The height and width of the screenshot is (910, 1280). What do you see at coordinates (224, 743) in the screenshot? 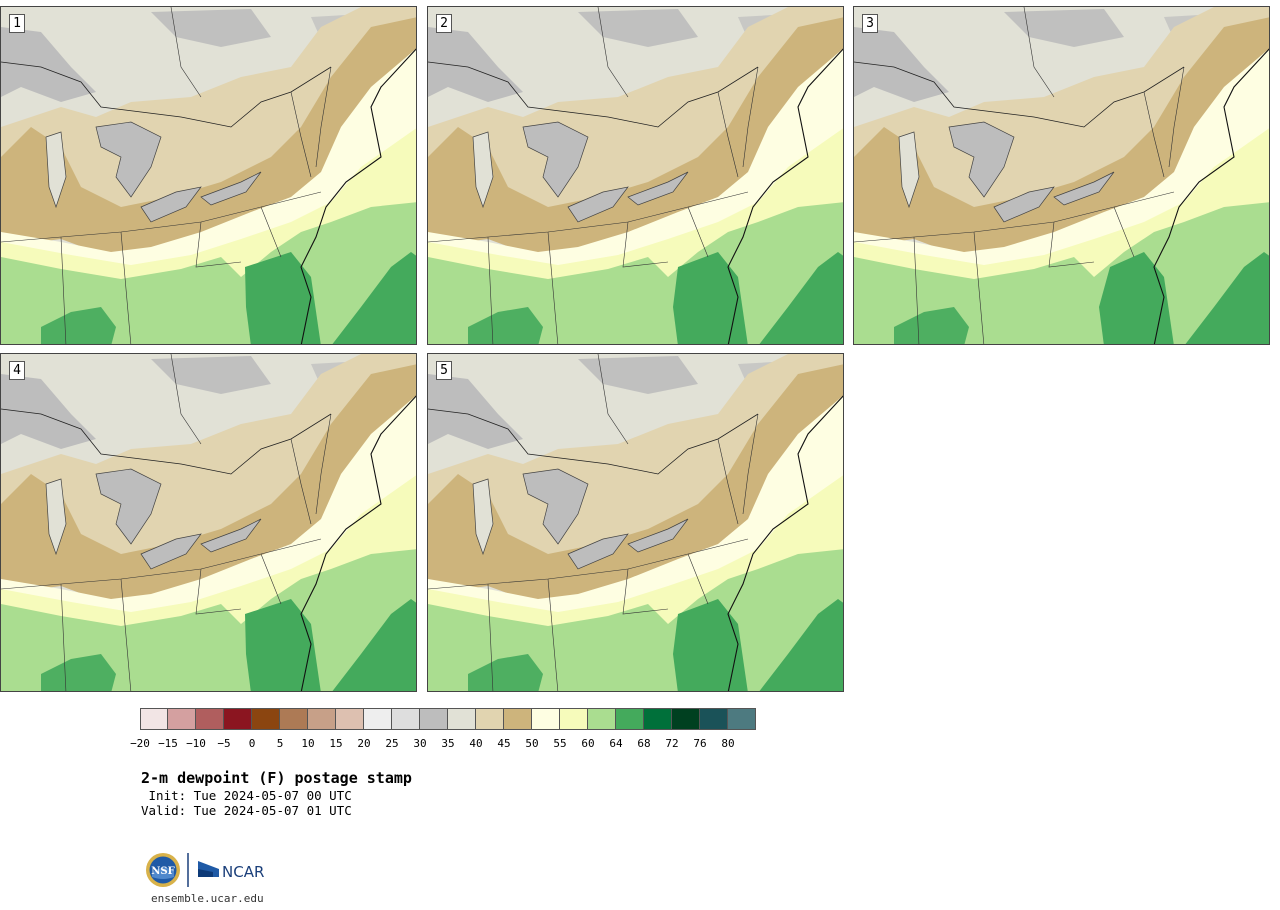
I see `colorbar-tick-label: −5` at bounding box center [224, 743].